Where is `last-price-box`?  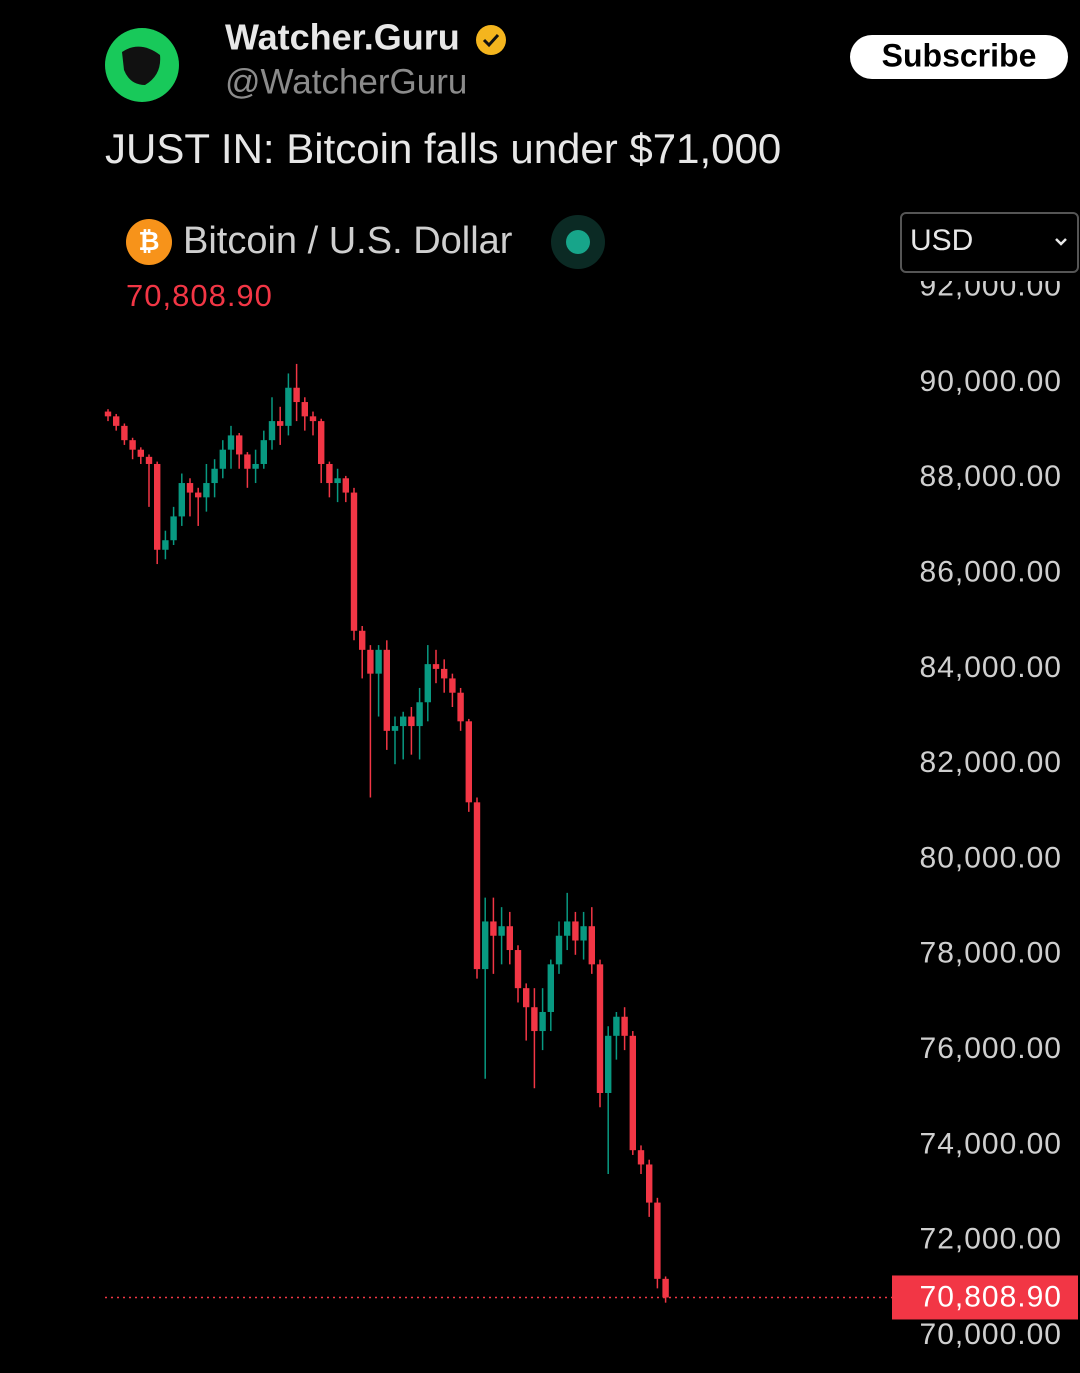 last-price-box is located at coordinates (985, 1297).